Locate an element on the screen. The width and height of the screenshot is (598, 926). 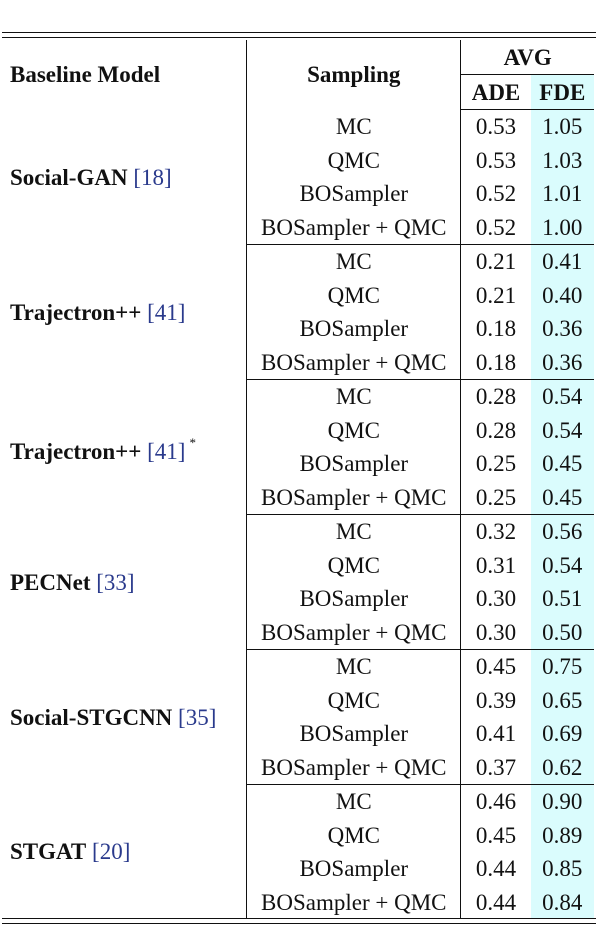
table-row: Social-STGCNN [35] MC 0.45 0.75 is located at coordinates (298, 717).